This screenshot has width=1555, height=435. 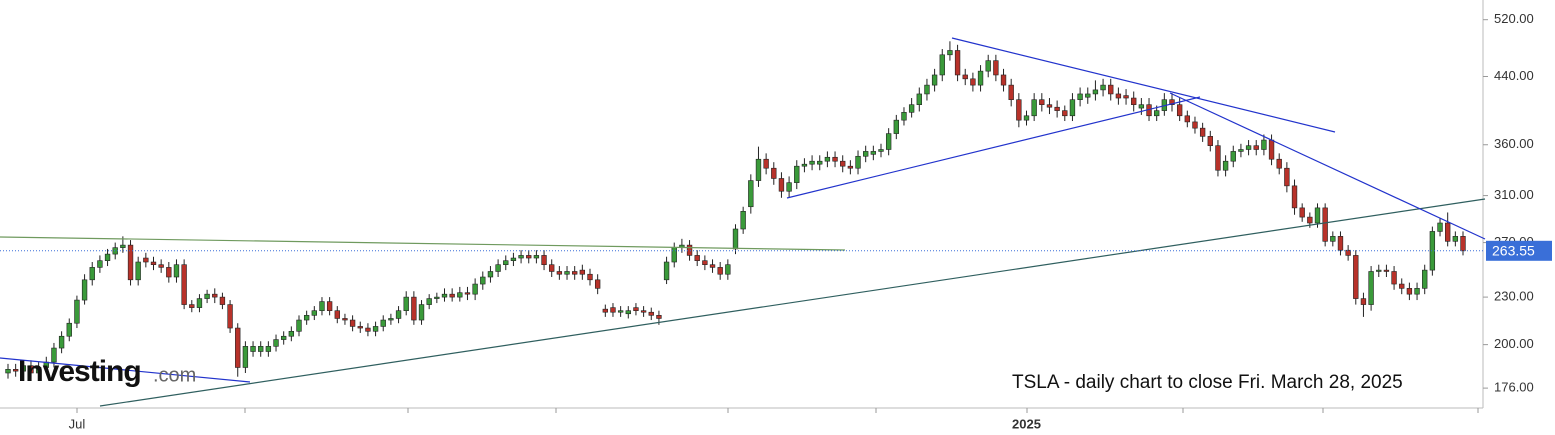 I want to click on y-tick-label: 440.00, so click(x=1514, y=75).